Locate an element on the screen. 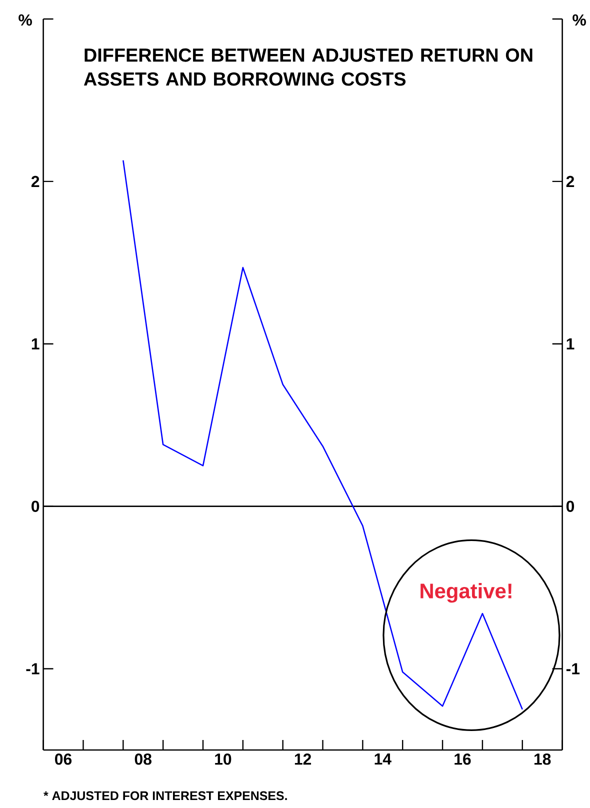  x-tick-label: 16 is located at coordinates (462, 759).